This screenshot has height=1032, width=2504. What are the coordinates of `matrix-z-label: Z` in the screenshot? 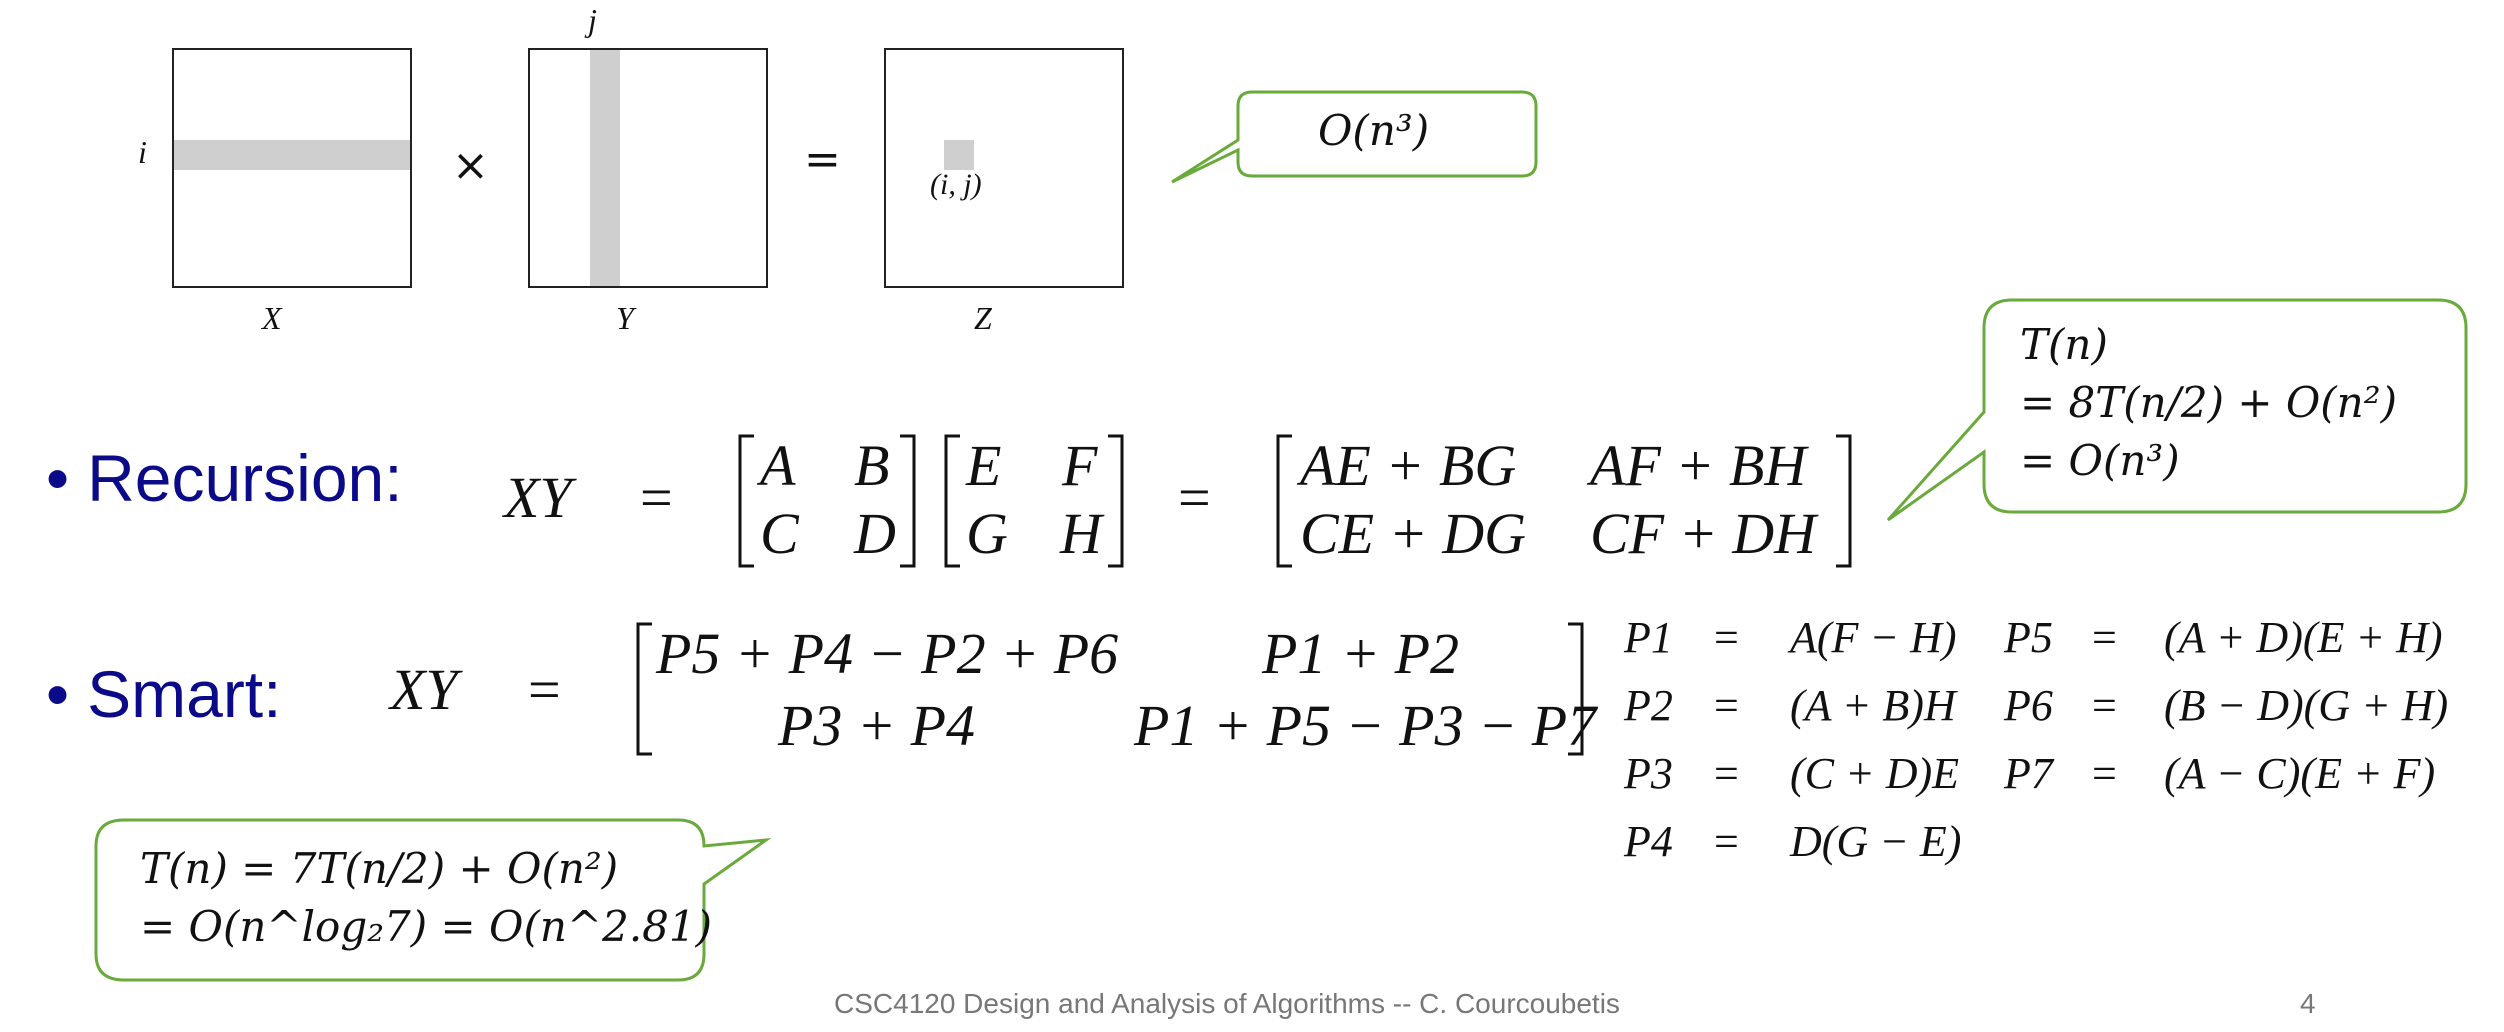 It's located at (983, 318).